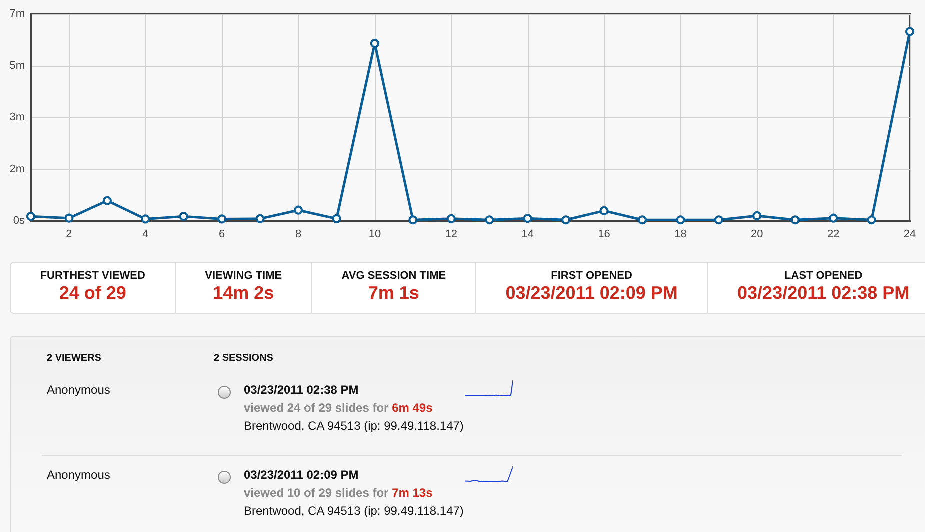 The height and width of the screenshot is (532, 925). Describe the element at coordinates (298, 234) in the screenshot. I see `x-tick-label: 8` at that location.